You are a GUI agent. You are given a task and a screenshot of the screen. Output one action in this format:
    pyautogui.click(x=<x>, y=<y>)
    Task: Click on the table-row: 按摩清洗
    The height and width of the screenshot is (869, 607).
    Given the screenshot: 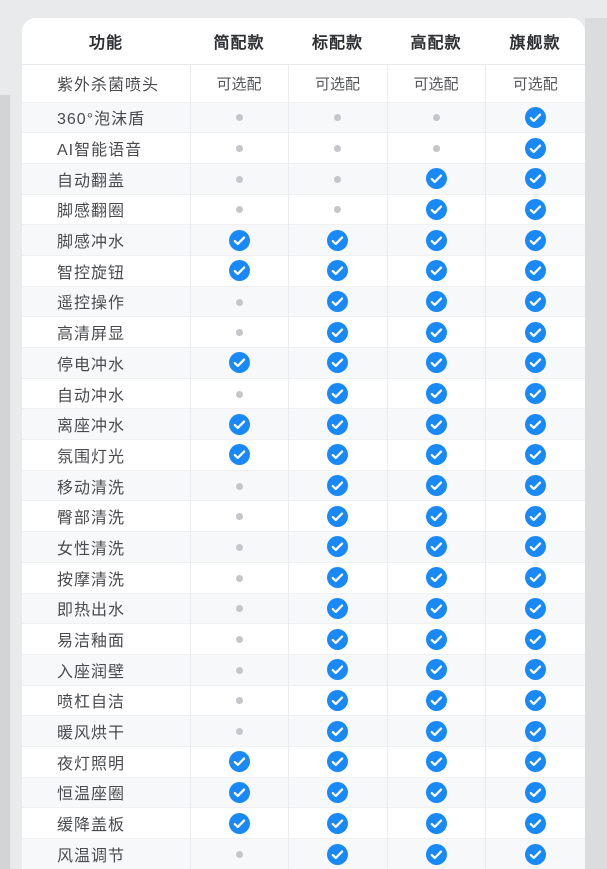 What is the action you would take?
    pyautogui.click(x=303, y=577)
    